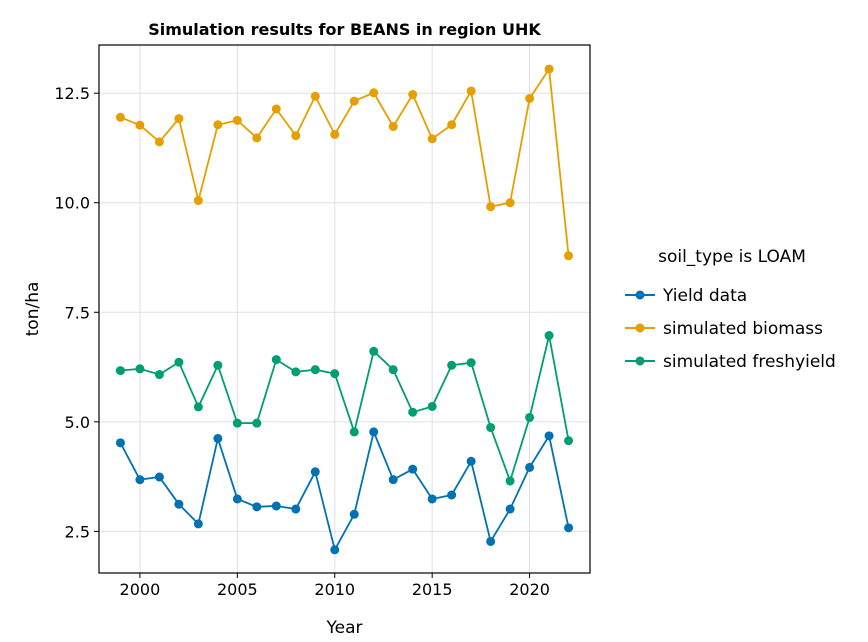 Image resolution: width=868 pixels, height=642 pixels. What do you see at coordinates (334, 589) in the screenshot?
I see `x-tick-label: 2010` at bounding box center [334, 589].